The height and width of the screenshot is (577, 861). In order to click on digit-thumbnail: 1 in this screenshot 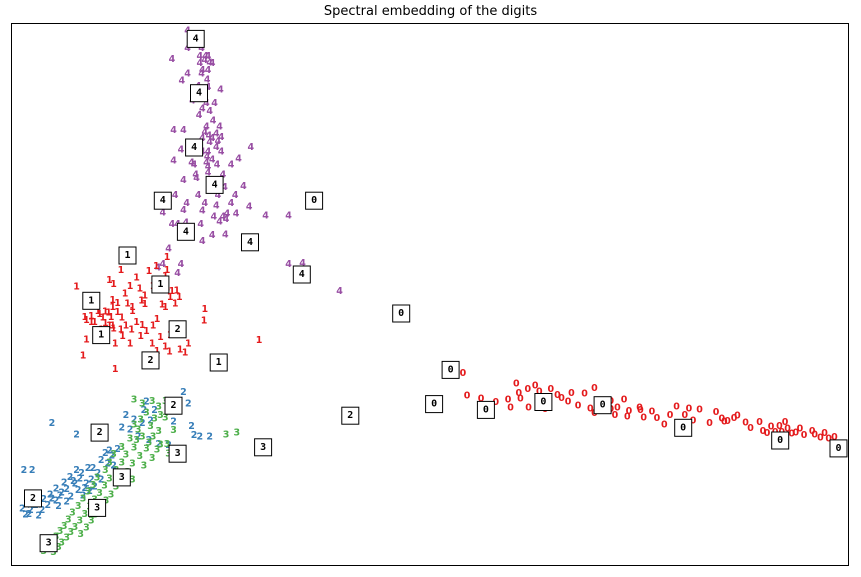, I will do `click(127, 255)`.